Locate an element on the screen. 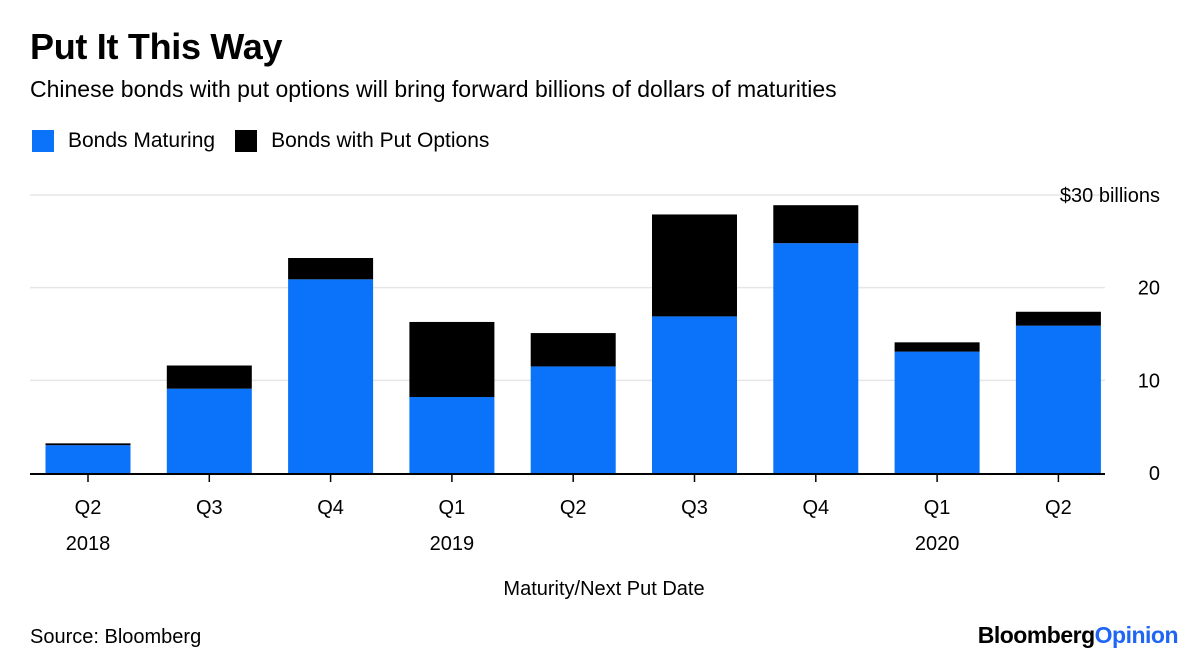 Image resolution: width=1200 pixels, height=664 pixels. legend-label-bonds-maturing: Bonds Maturing is located at coordinates (142, 140).